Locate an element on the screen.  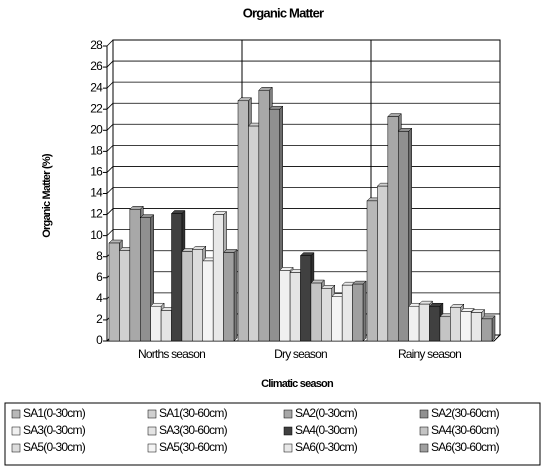
y-axis-title: Organic Matter (%) is located at coordinates (47, 195).